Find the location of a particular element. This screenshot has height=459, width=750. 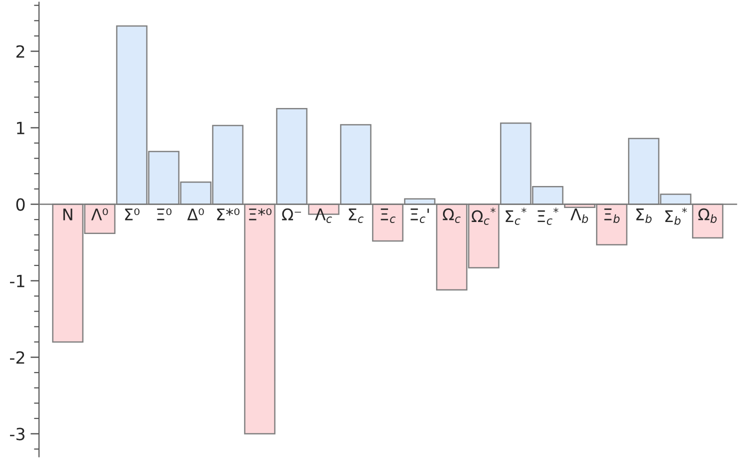

x-tick-label: Ξ*⁰ is located at coordinates (260, 214).